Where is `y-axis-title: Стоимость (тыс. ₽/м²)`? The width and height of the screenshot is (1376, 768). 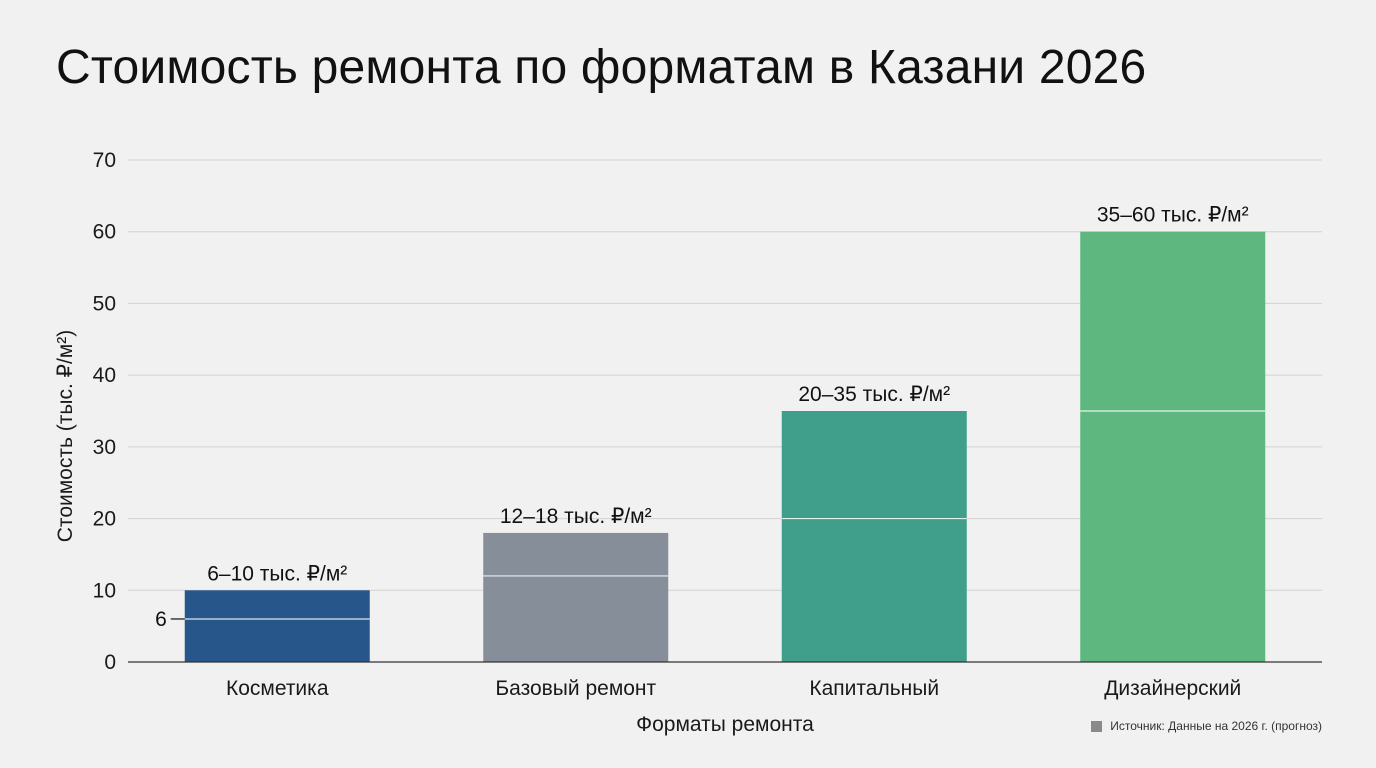 y-axis-title: Стоимость (тыс. ₽/м²) is located at coordinates (65, 436).